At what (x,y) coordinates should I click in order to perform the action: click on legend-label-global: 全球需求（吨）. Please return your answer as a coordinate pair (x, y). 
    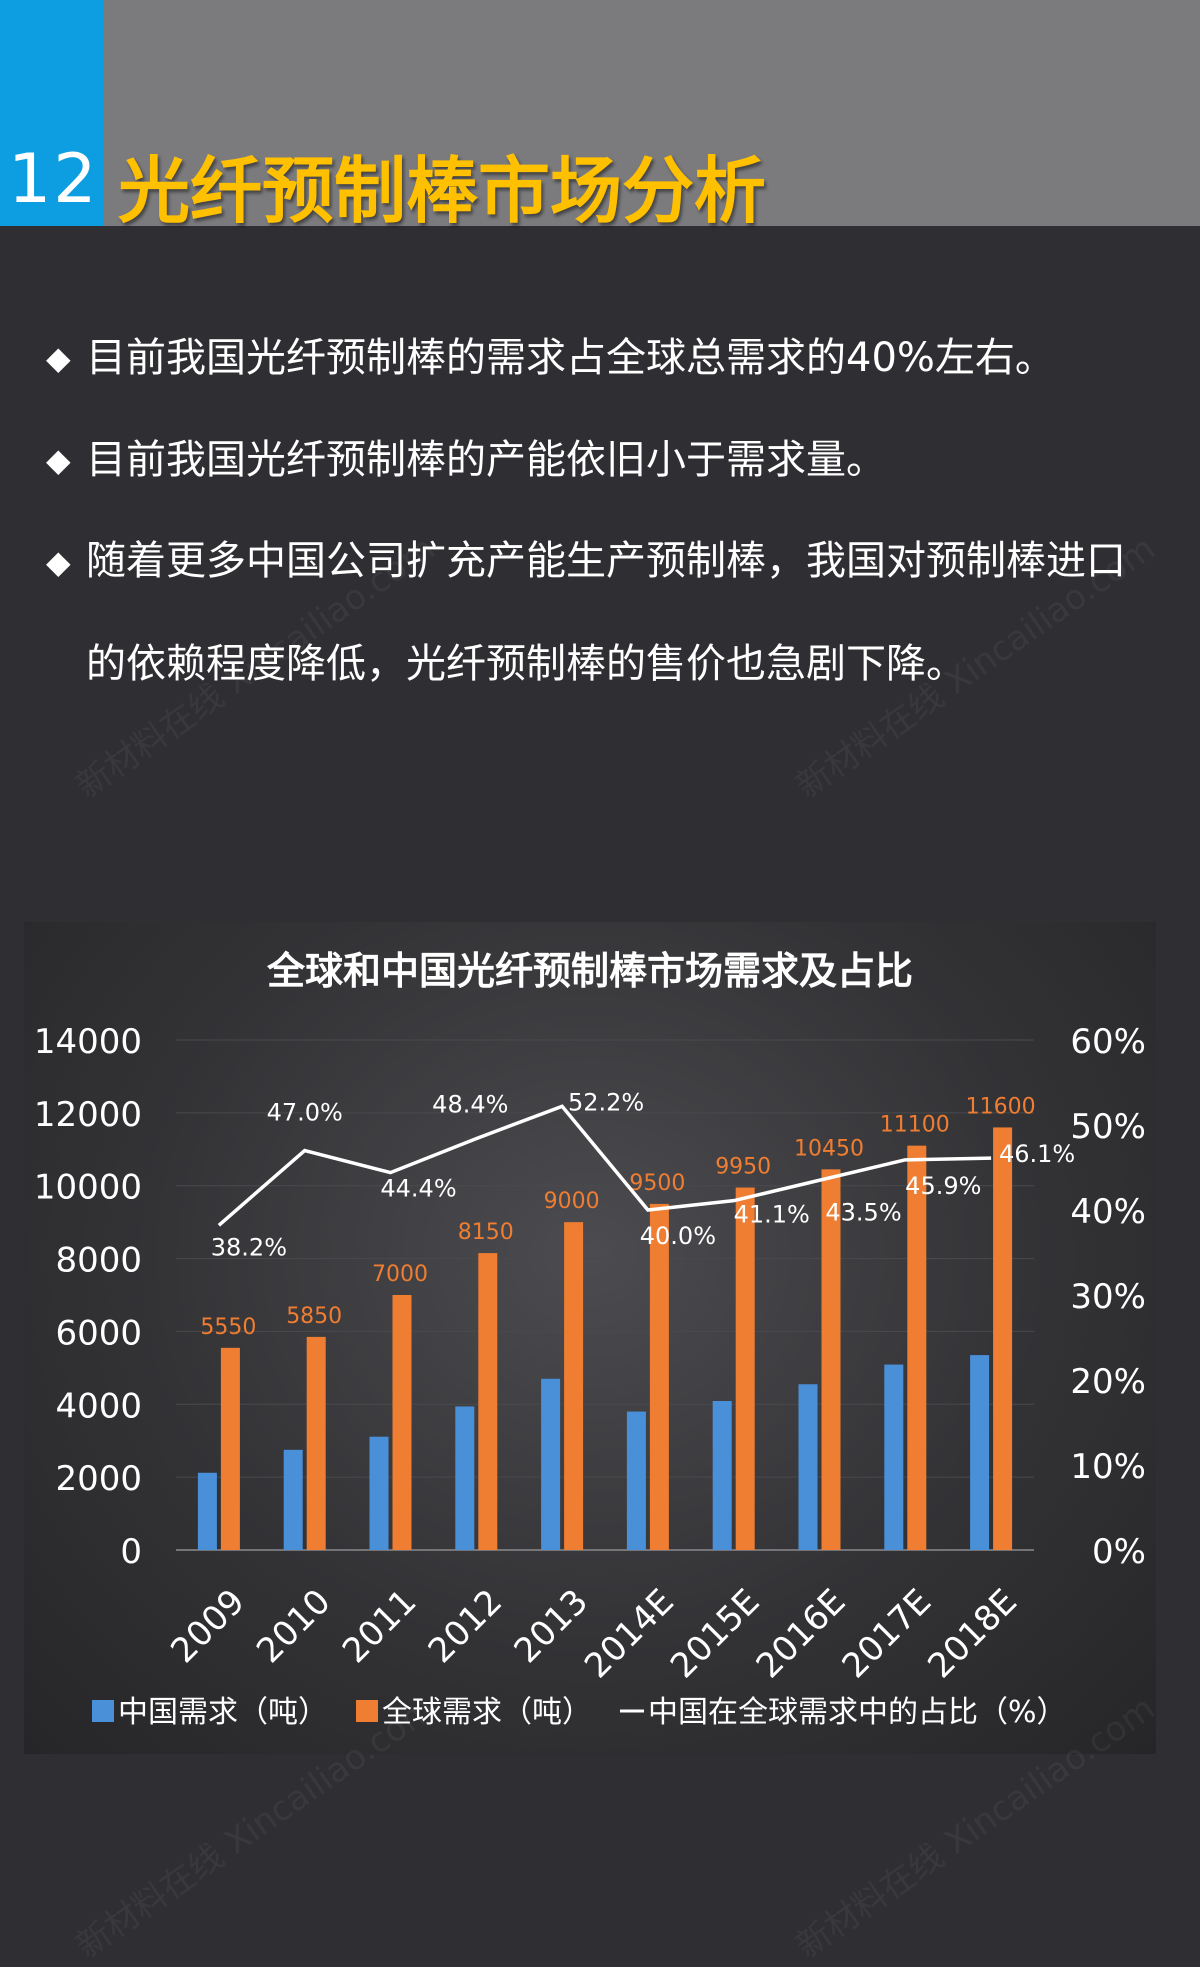
    Looking at the image, I should click on (487, 1712).